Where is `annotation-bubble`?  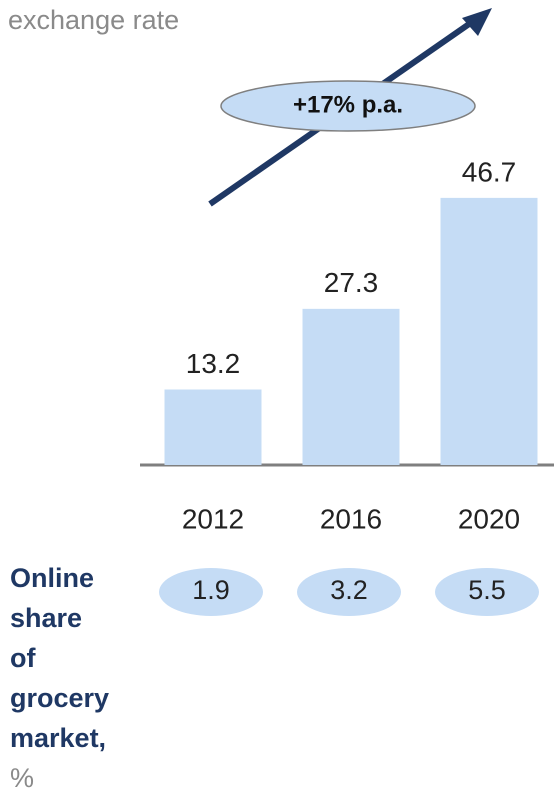 annotation-bubble is located at coordinates (348, 106).